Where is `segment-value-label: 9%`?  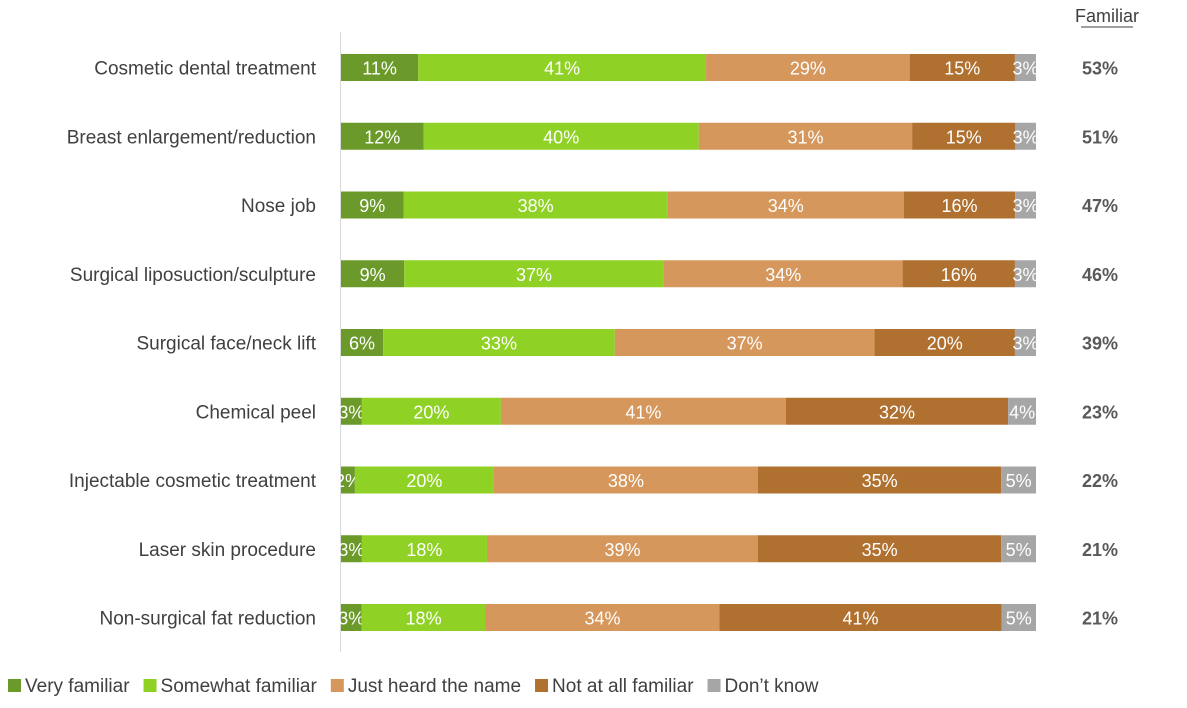
segment-value-label: 9% is located at coordinates (372, 206).